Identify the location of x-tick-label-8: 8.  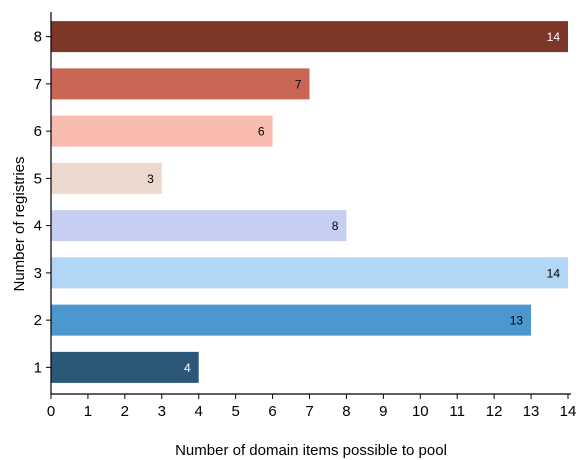
(346, 411).